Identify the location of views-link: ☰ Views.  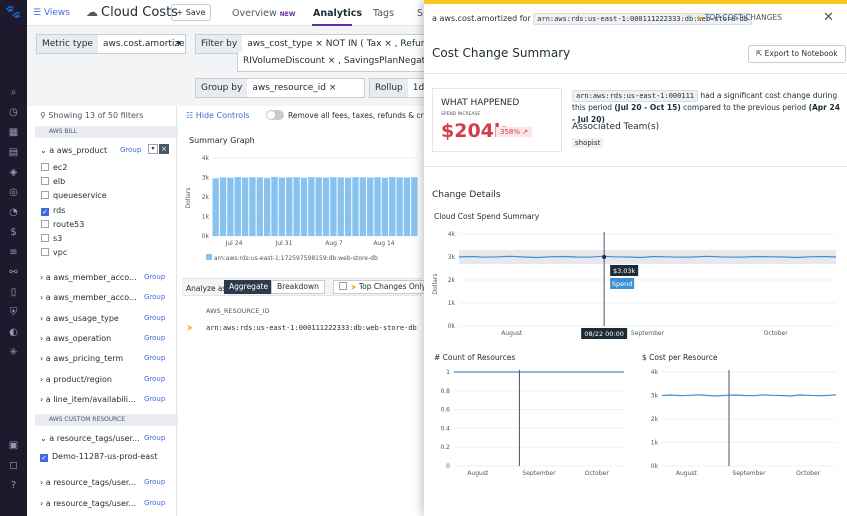
(51, 13).